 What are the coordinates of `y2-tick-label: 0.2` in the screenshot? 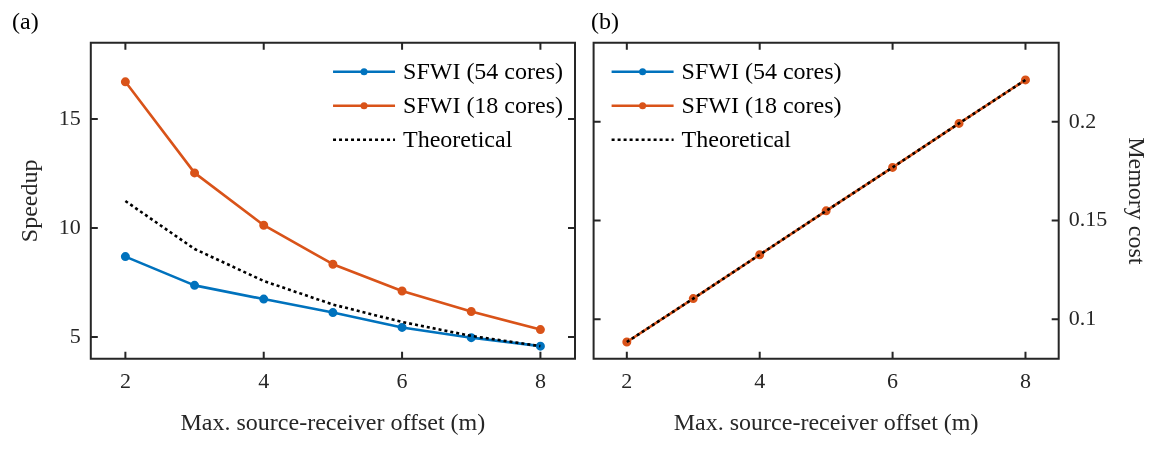 It's located at (1082, 120).